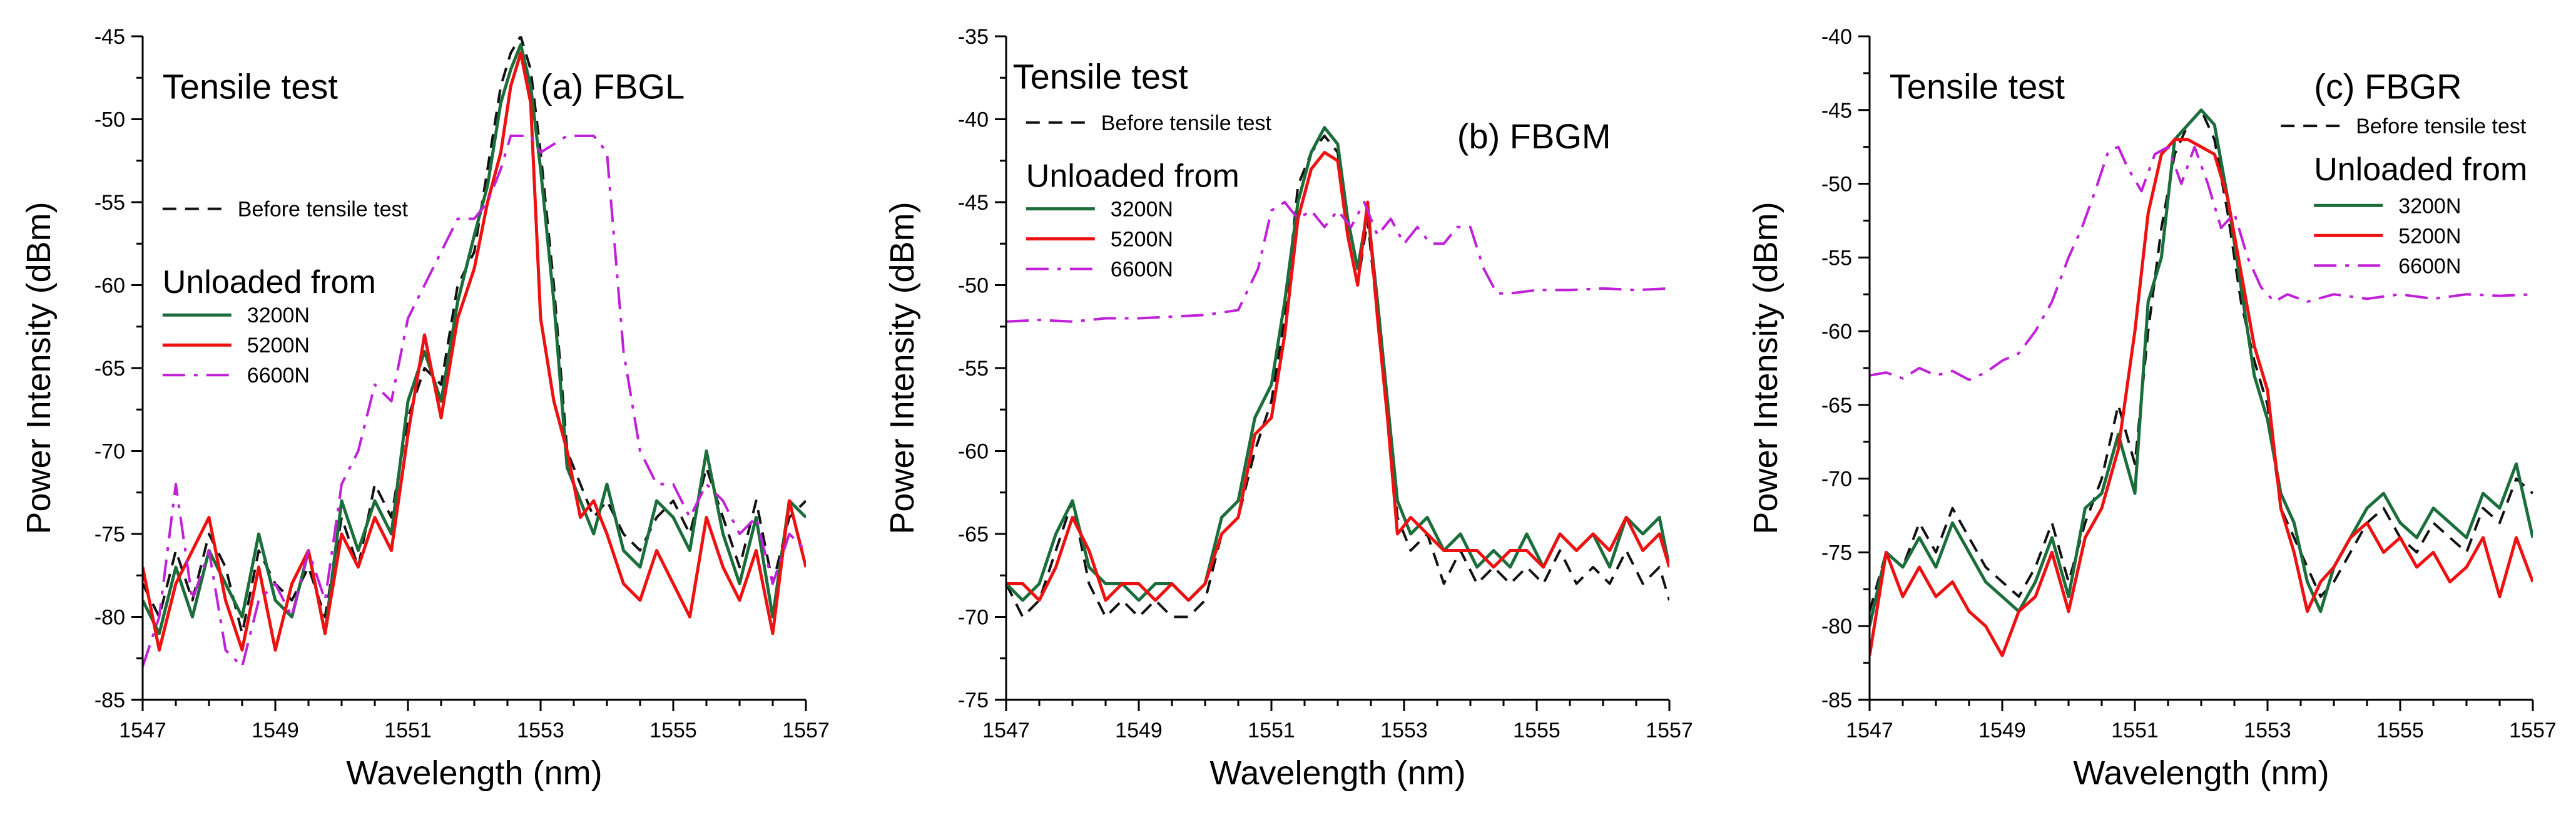 The width and height of the screenshot is (2576, 815). Describe the element at coordinates (2387, 87) in the screenshot. I see `panel-title: (c) FBGR` at that location.